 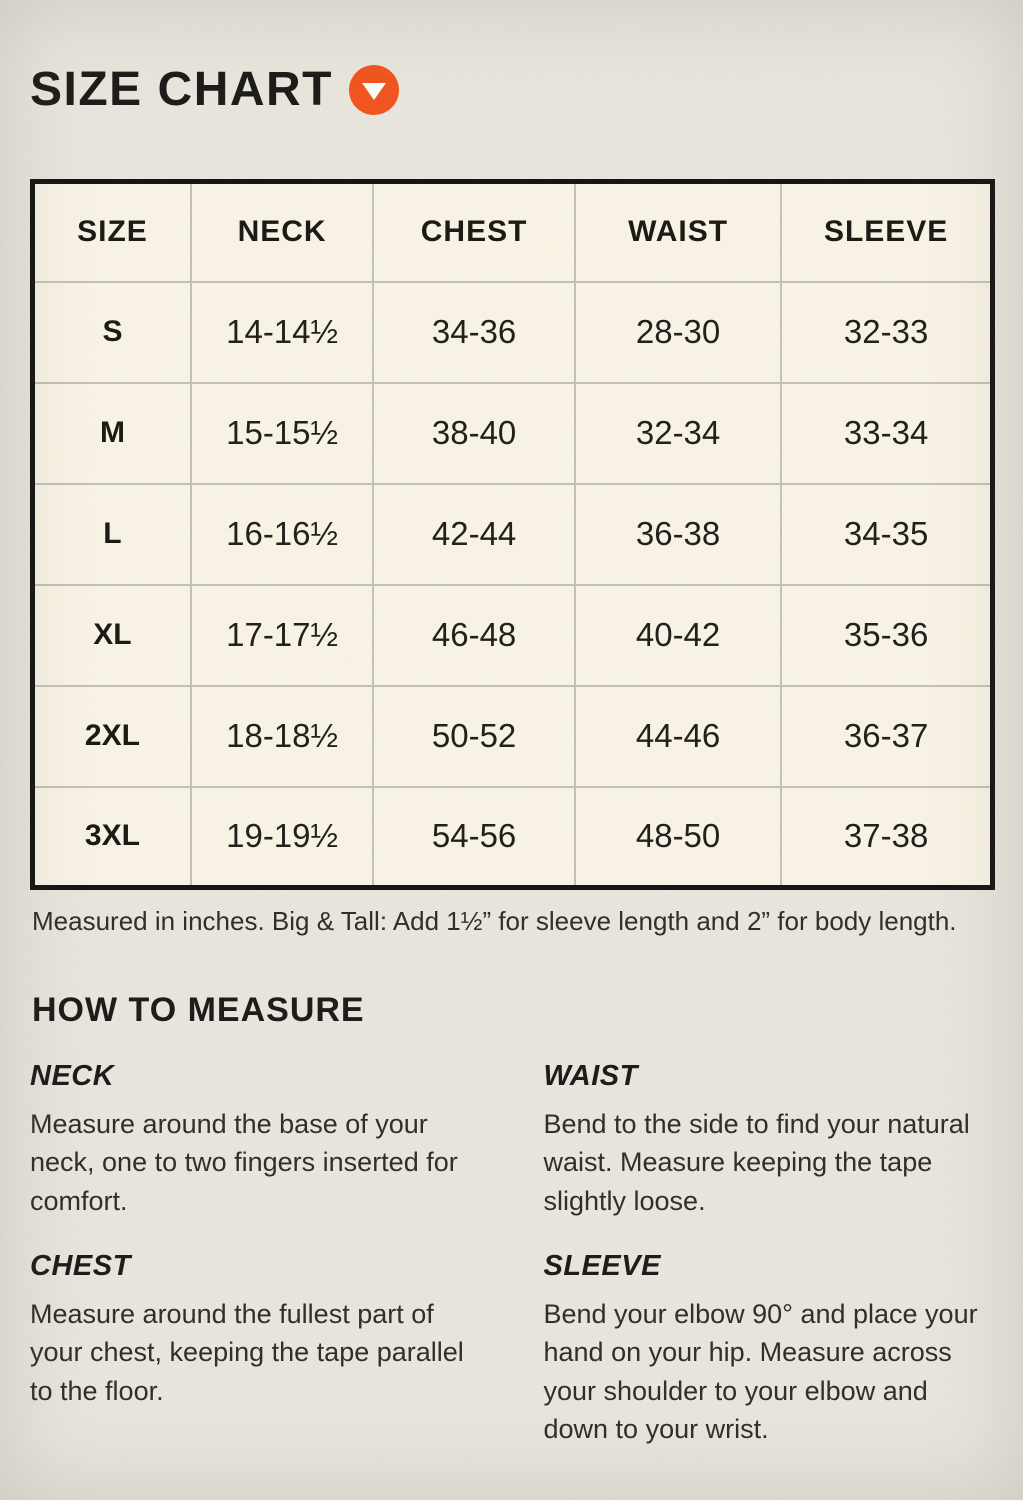 What do you see at coordinates (112, 635) in the screenshot?
I see `size-cell: XL` at bounding box center [112, 635].